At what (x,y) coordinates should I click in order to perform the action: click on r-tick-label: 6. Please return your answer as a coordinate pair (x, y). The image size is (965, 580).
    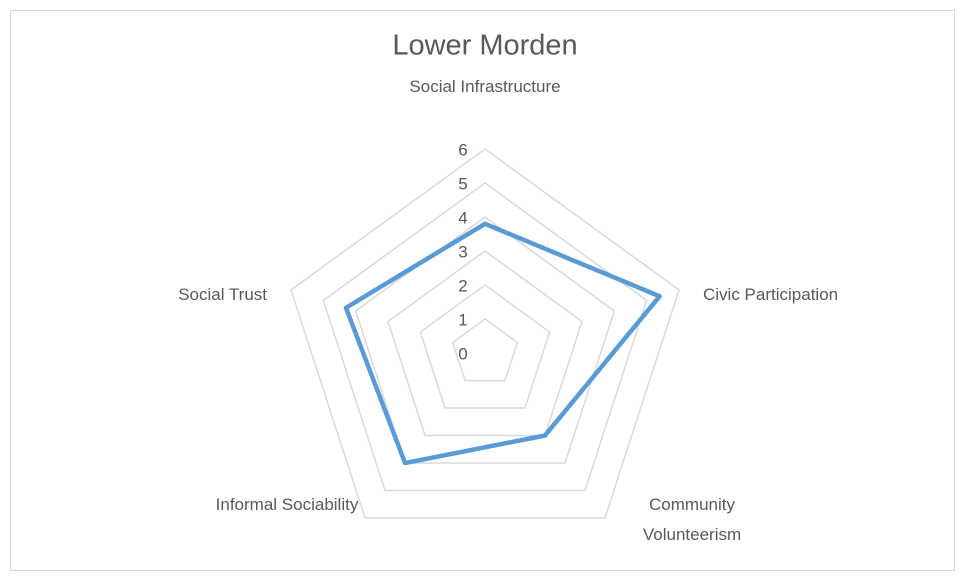
    Looking at the image, I should click on (462, 149).